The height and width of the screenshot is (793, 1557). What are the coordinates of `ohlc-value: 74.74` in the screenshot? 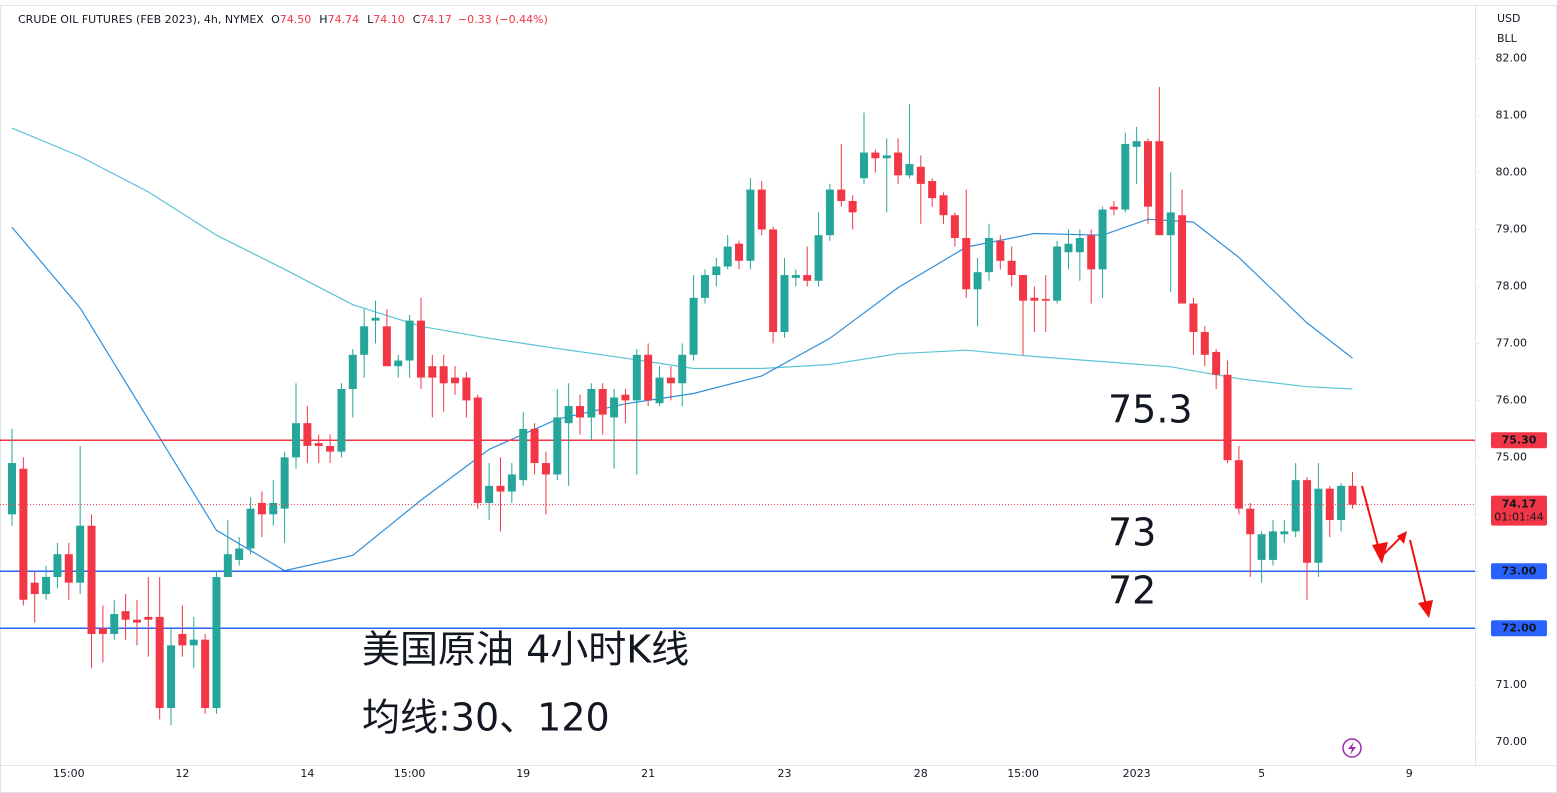 It's located at (344, 19).